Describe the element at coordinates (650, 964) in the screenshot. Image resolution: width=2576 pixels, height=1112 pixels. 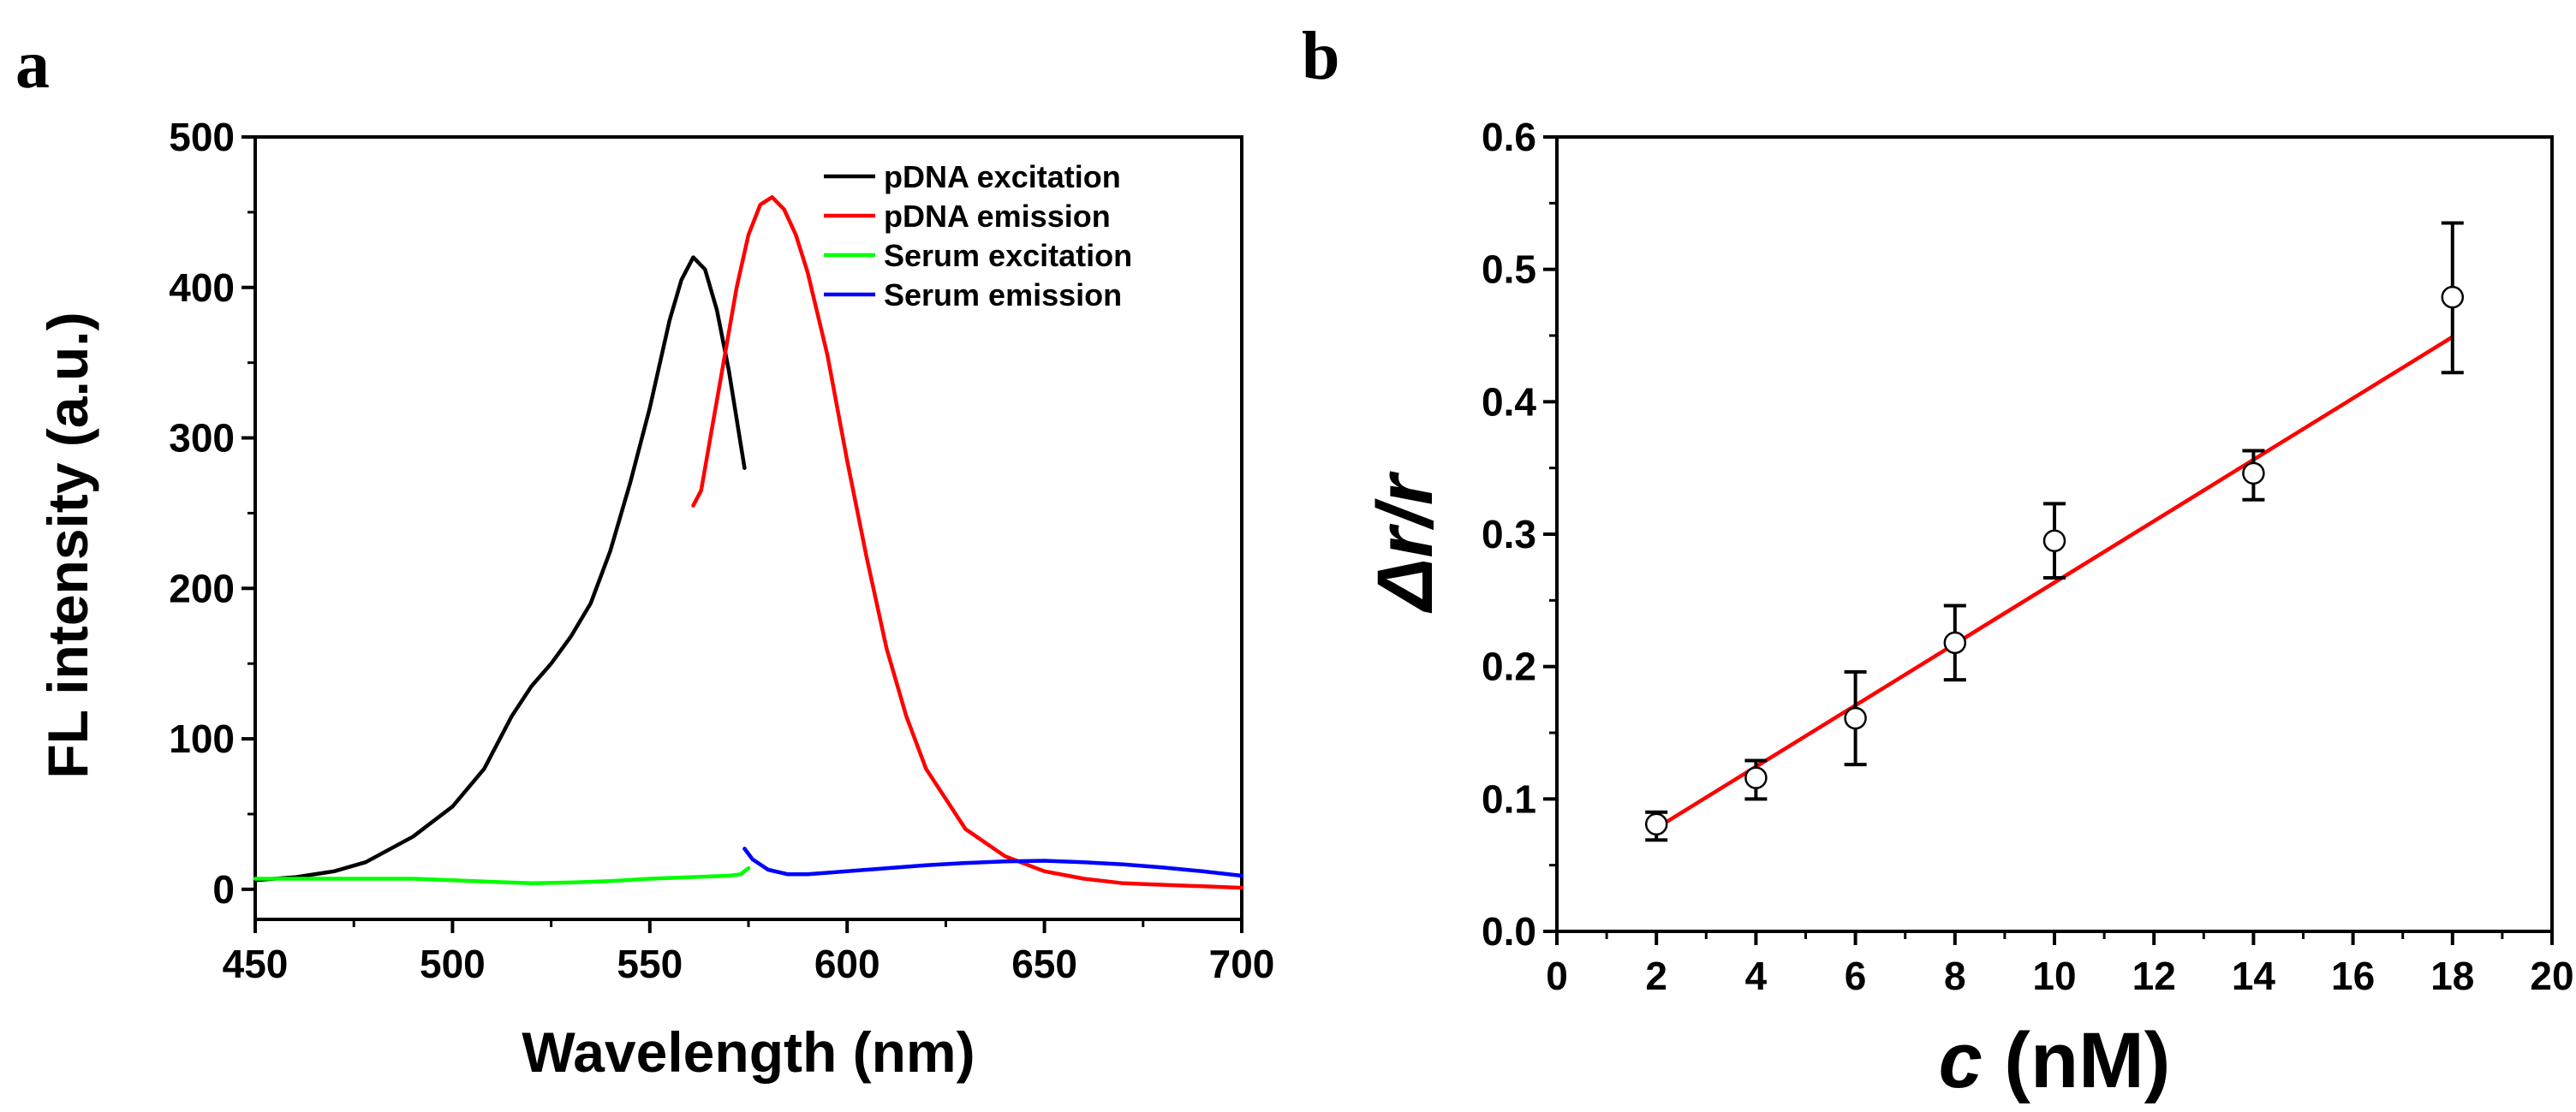
I see `panel-a-x-tick-label: 550` at that location.